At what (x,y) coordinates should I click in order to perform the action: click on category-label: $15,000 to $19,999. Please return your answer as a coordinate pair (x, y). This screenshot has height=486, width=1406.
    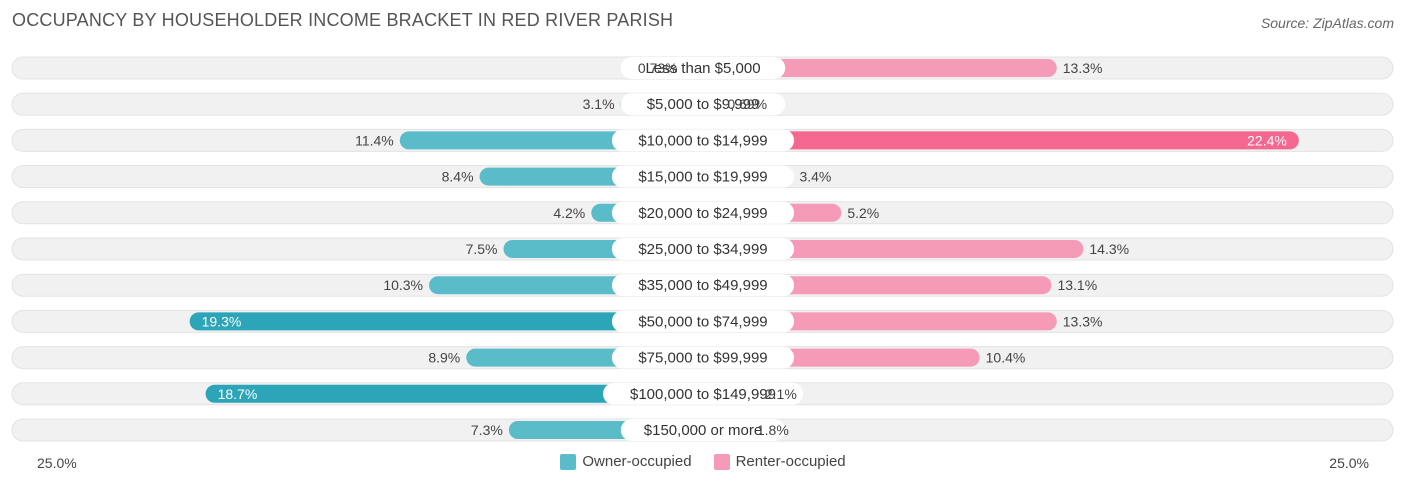
    Looking at the image, I should click on (702, 177).